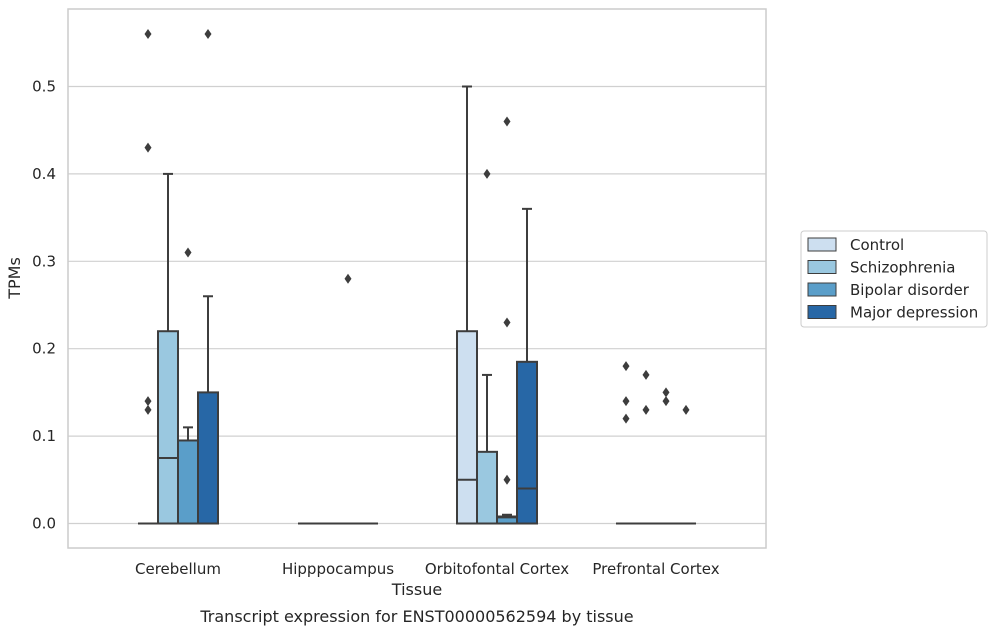  Describe the element at coordinates (44, 87) in the screenshot. I see `y-tick-label: 0.5` at that location.